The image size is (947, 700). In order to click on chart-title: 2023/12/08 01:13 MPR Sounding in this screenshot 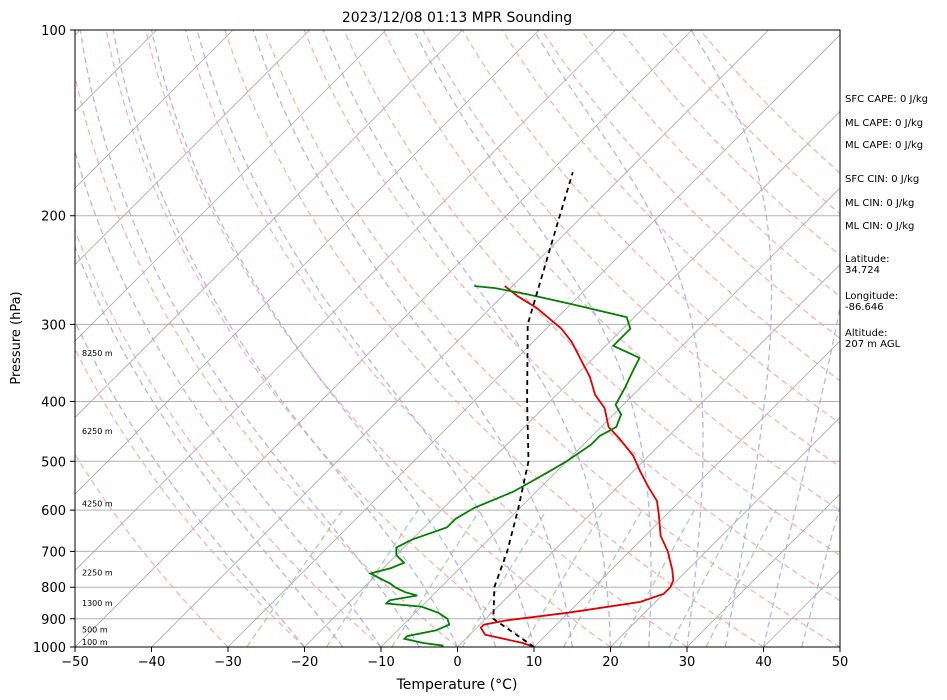, I will do `click(457, 18)`.